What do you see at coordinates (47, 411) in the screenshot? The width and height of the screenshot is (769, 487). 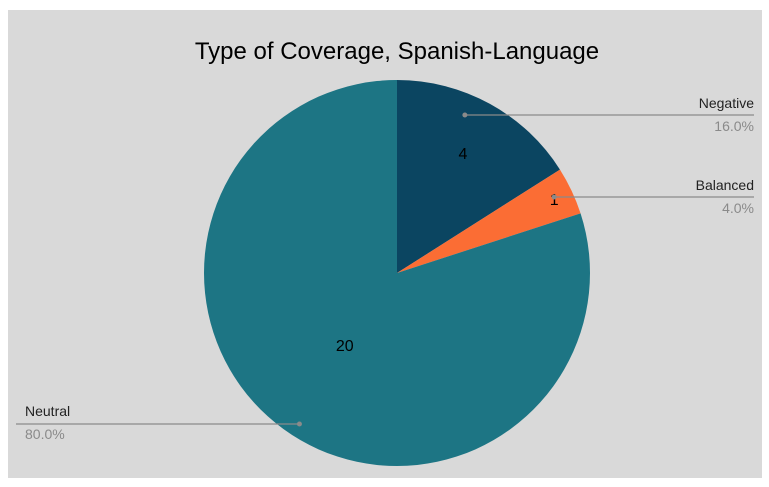 I see `callout-label-neutral: Neutral` at bounding box center [47, 411].